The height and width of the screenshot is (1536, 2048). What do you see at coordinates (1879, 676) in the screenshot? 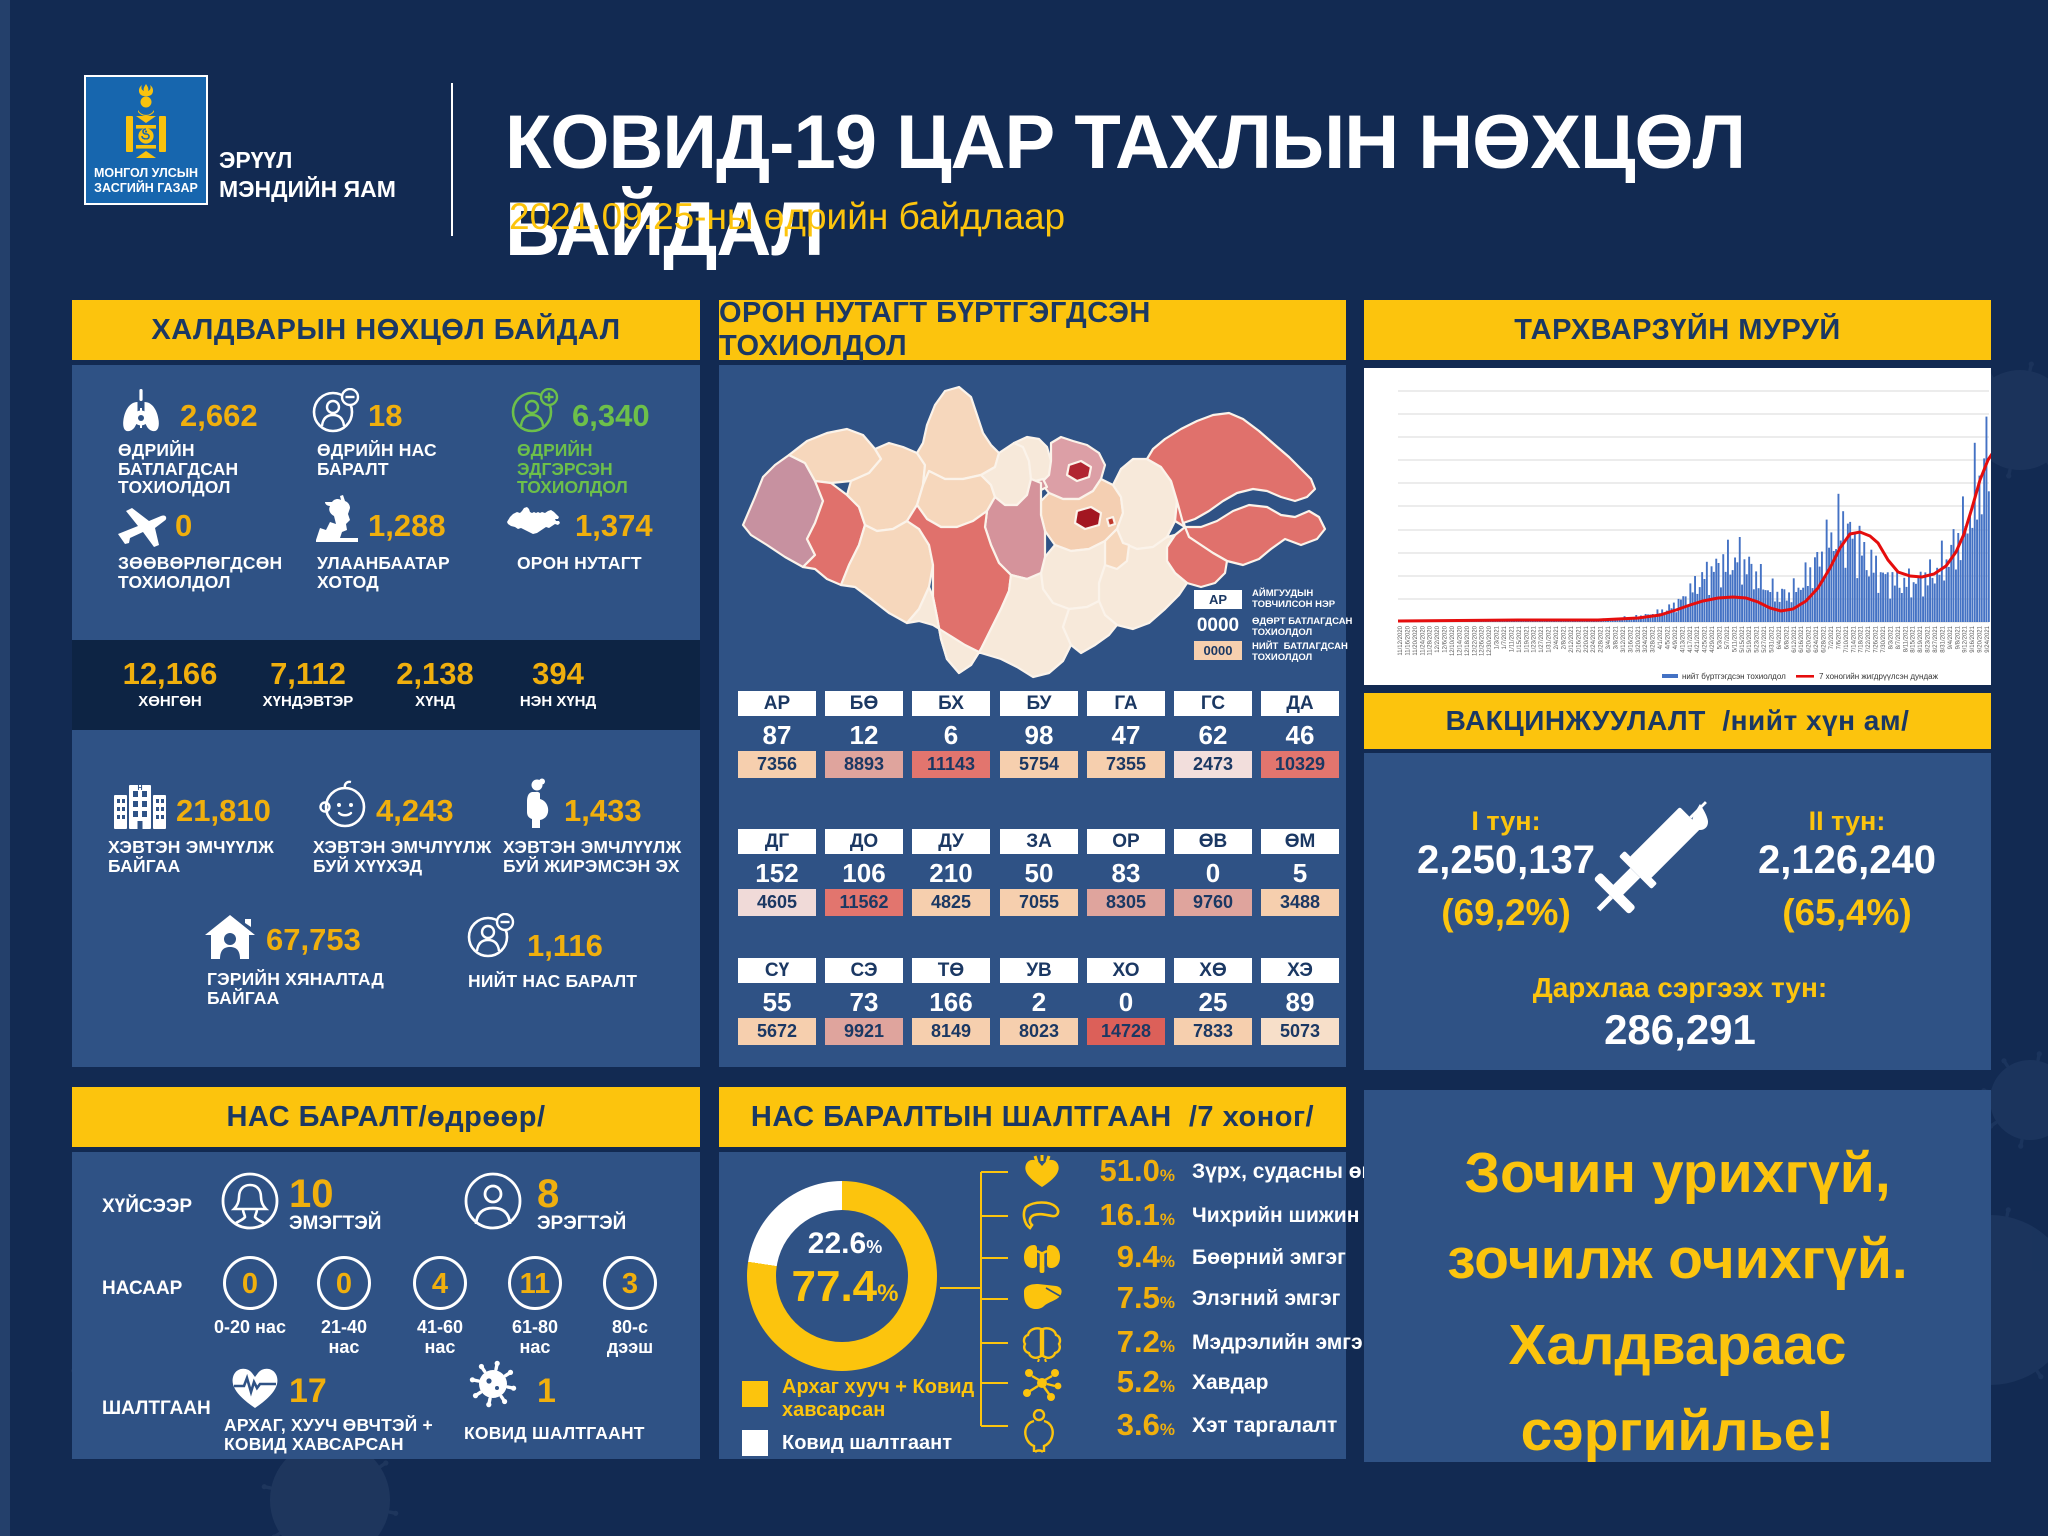
I see `svg-text: 7 хоногийн жигдрүүлсэн дундаж` at bounding box center [1879, 676].